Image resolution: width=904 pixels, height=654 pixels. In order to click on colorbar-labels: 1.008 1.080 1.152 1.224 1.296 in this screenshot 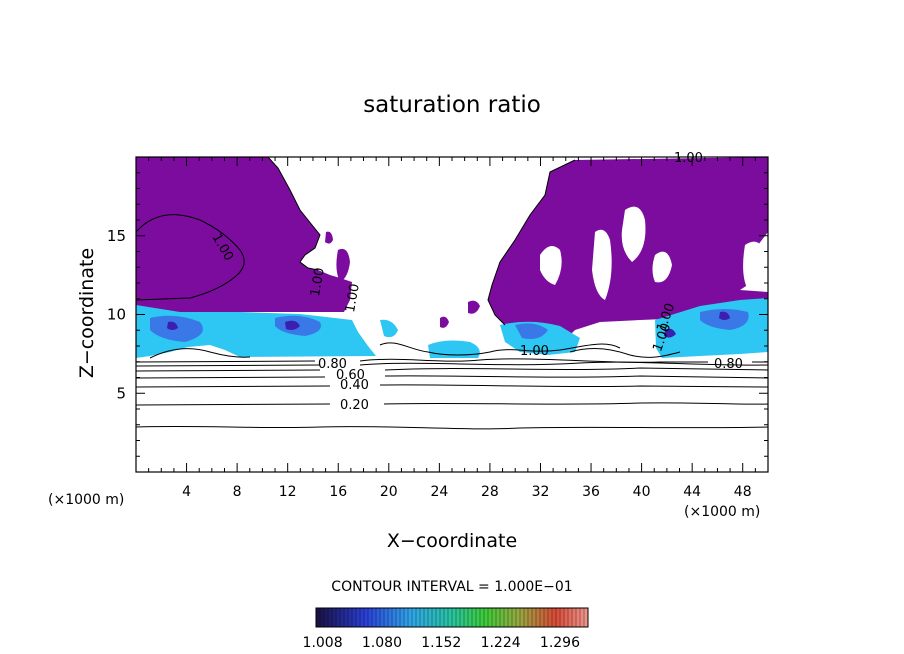, I will do `click(442, 643)`.